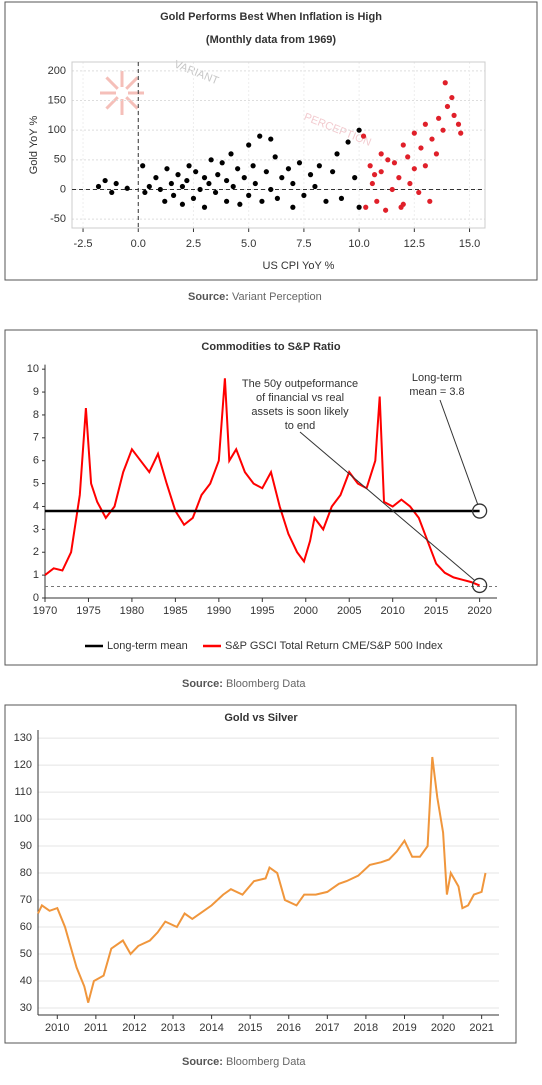  Describe the element at coordinates (34, 145) in the screenshot. I see `y-axis-label: Gold YoY %` at that location.